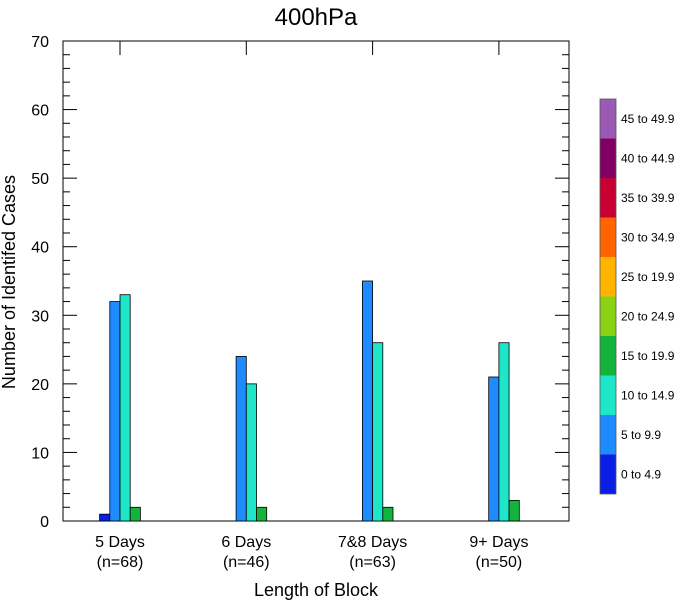 The image size is (680, 601). Describe the element at coordinates (40, 453) in the screenshot. I see `y-tick-label: 10` at that location.